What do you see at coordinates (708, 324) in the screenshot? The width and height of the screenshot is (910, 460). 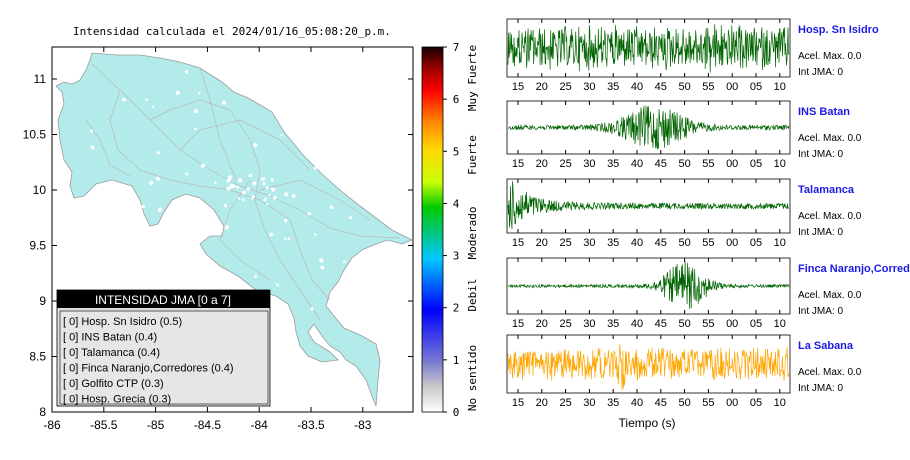 I see `time-tick-label: 55` at bounding box center [708, 324].